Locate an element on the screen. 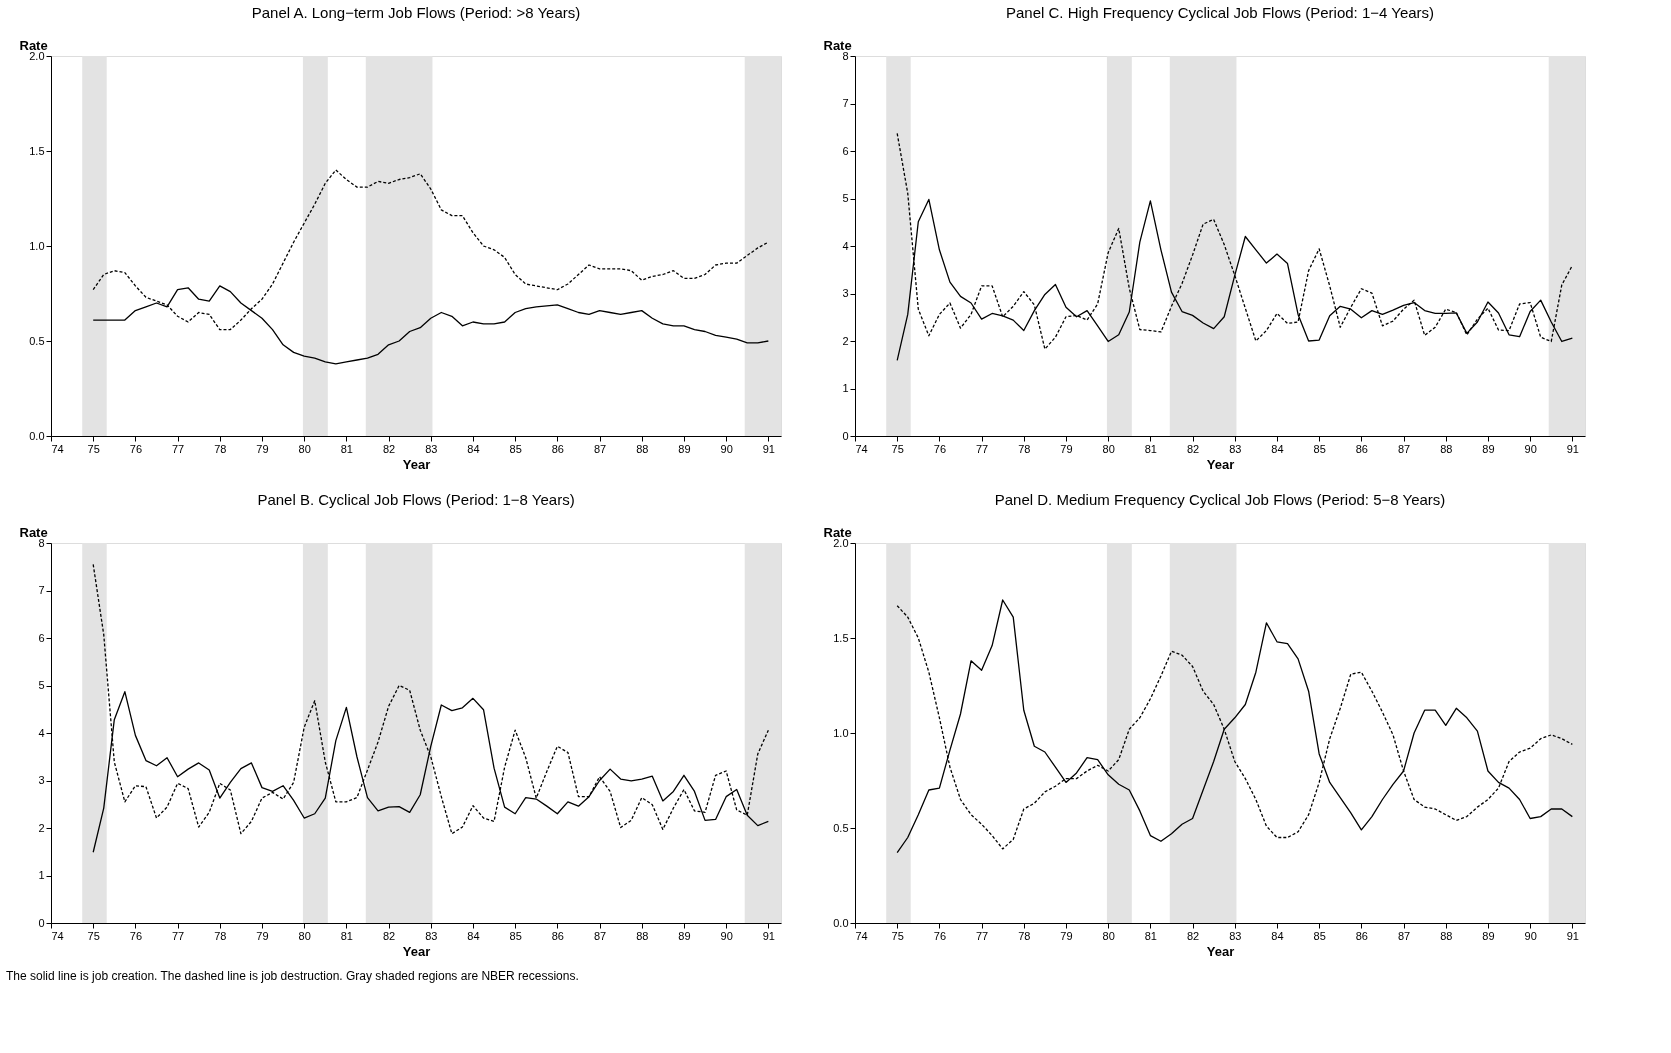 This screenshot has width=1671, height=1053. chart-title: Panel A. Long−term Job Flows (Period: >8 Years) is located at coordinates (416, 12).